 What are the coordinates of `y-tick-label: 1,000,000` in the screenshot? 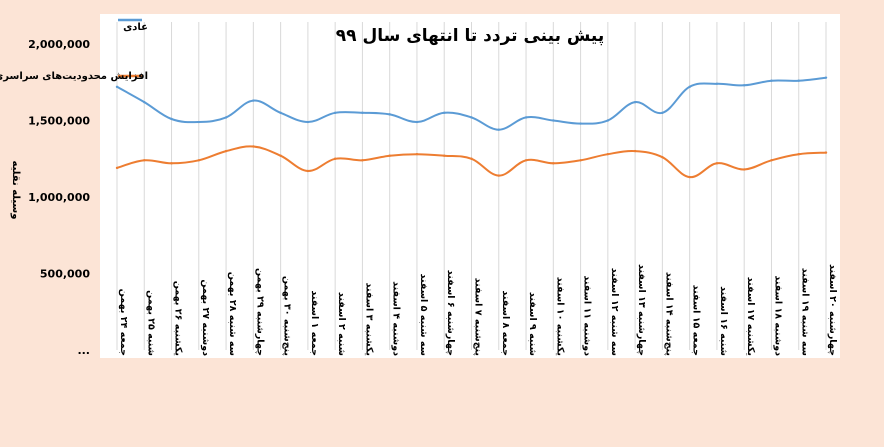 It's located at (59, 197).